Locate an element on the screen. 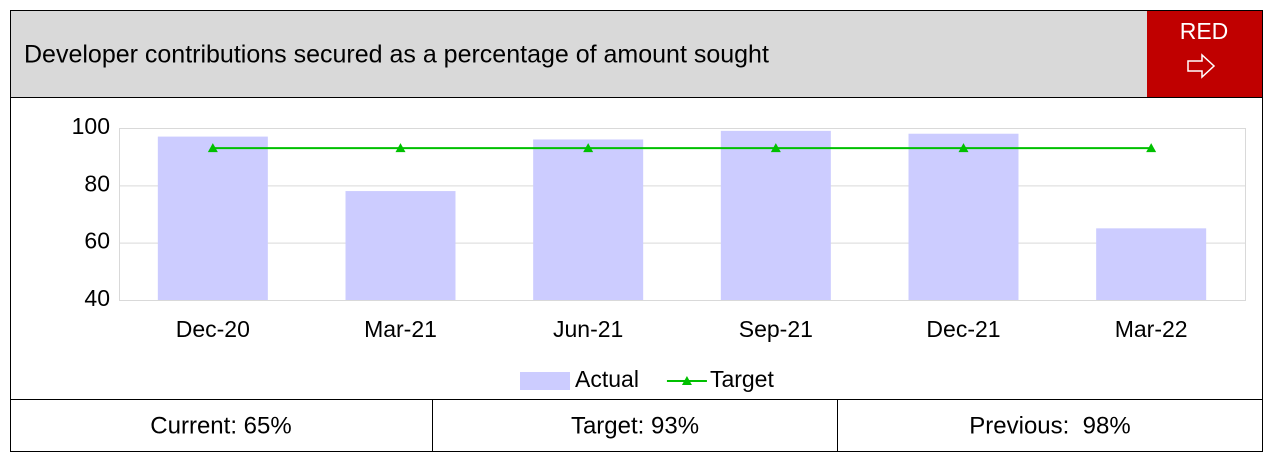 The image size is (1274, 452). x-tick-label: Mar-22 is located at coordinates (1151, 329).